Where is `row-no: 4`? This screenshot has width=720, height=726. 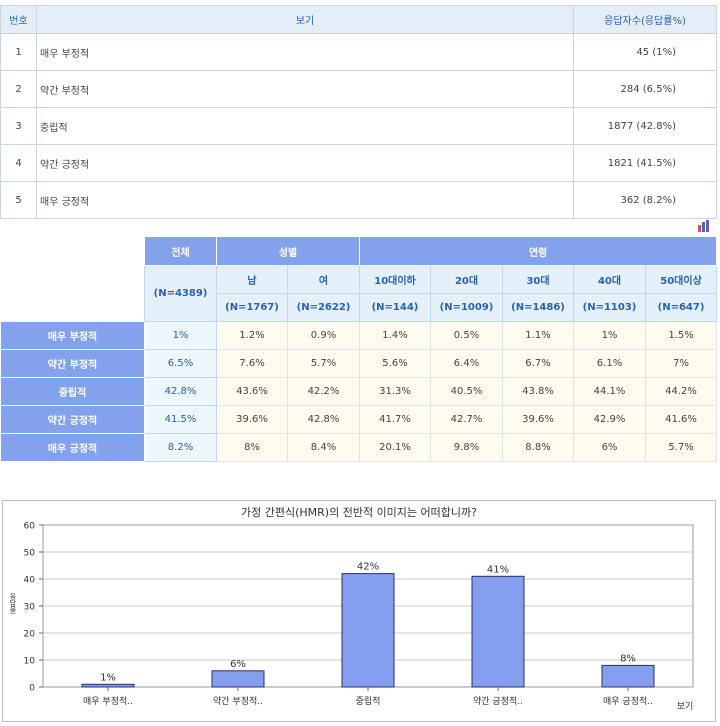 row-no: 4 is located at coordinates (18, 163).